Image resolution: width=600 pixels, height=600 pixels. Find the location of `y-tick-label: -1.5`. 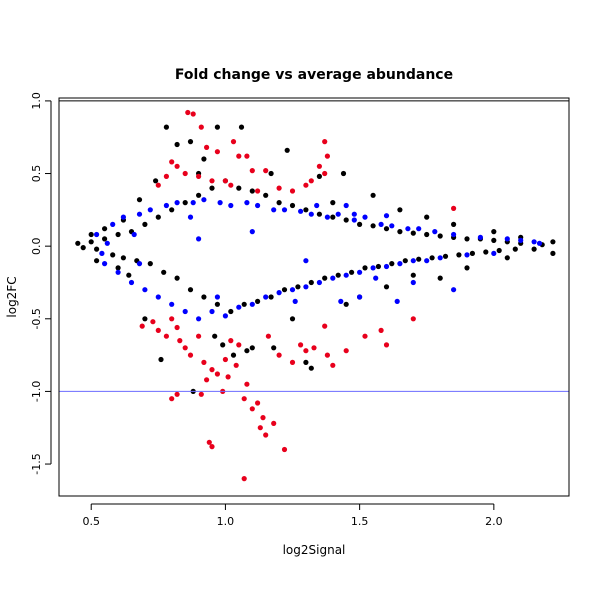

y-tick-label: -1.5 is located at coordinates (36, 463).